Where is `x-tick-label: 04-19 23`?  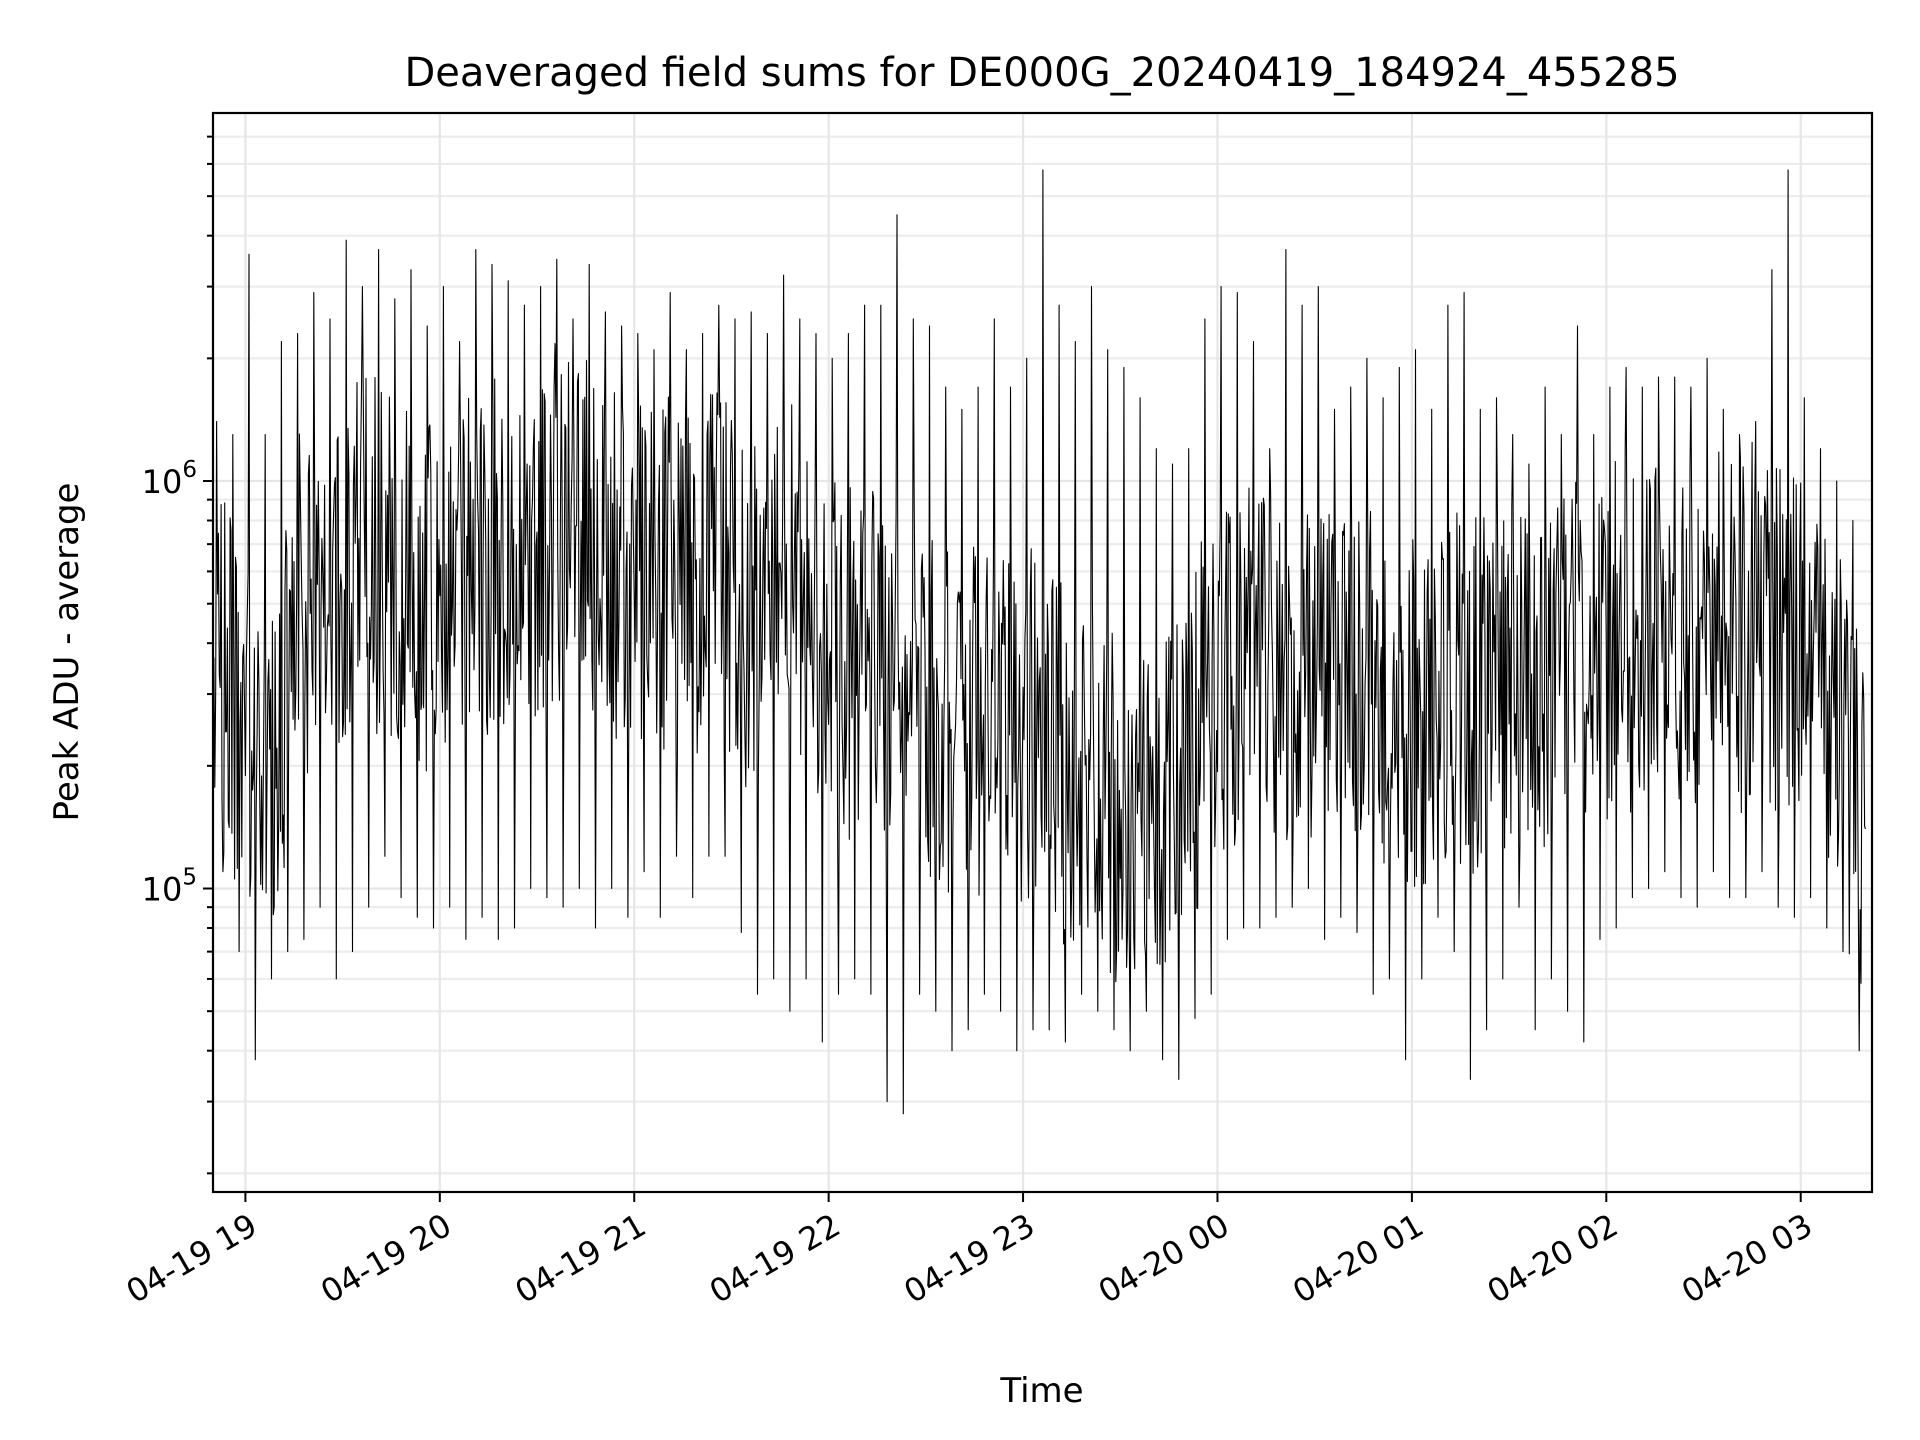
x-tick-label: 04-19 23 is located at coordinates (969, 1258).